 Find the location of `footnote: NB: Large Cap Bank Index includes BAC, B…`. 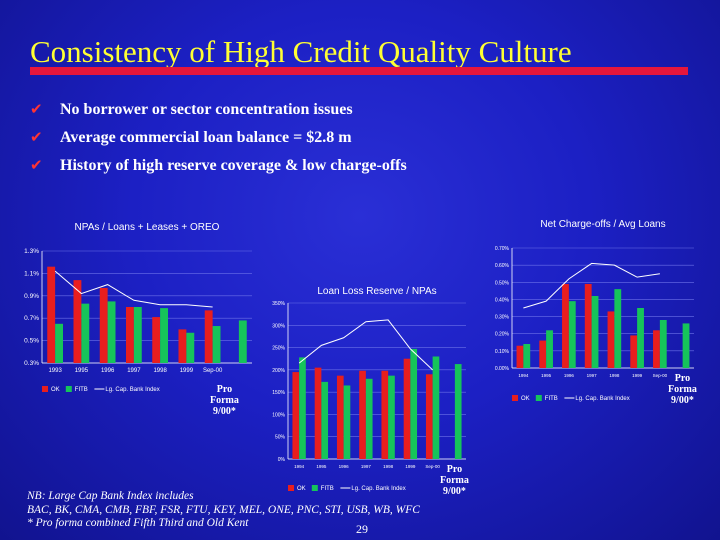

footnote: NB: Large Cap Bank Index includes BAC, B… is located at coordinates (223, 510).